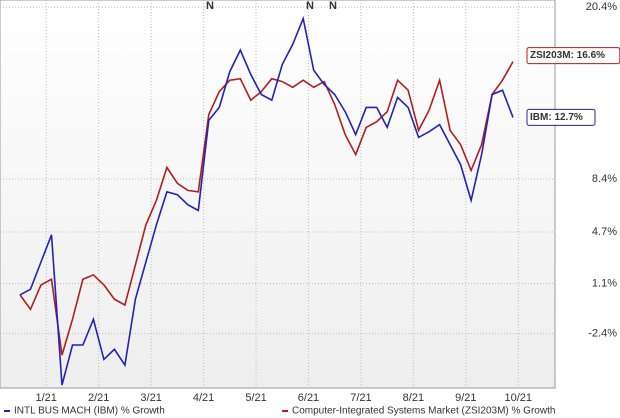 The height and width of the screenshot is (418, 620). What do you see at coordinates (203, 398) in the screenshot?
I see `x-tick-label: 4/21` at bounding box center [203, 398].